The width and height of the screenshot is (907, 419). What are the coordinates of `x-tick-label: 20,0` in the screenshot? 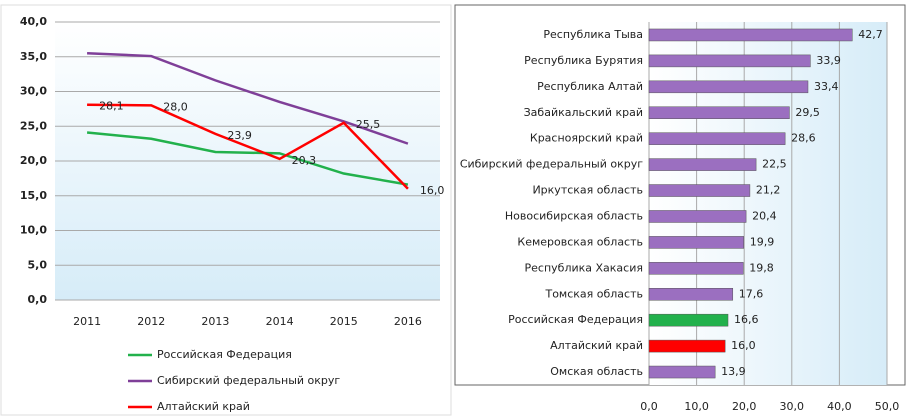 It's located at (744, 406).